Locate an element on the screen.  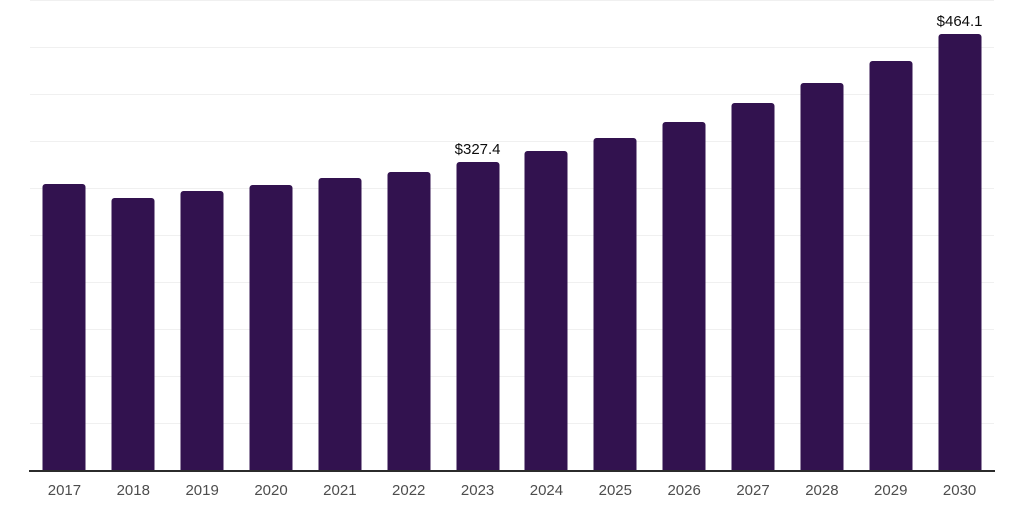
bar-2024 is located at coordinates (546, 310).